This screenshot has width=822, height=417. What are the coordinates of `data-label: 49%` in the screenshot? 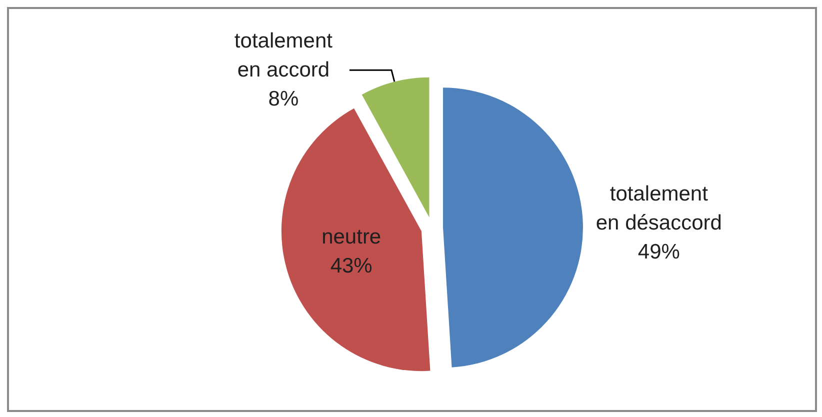 It's located at (659, 252).